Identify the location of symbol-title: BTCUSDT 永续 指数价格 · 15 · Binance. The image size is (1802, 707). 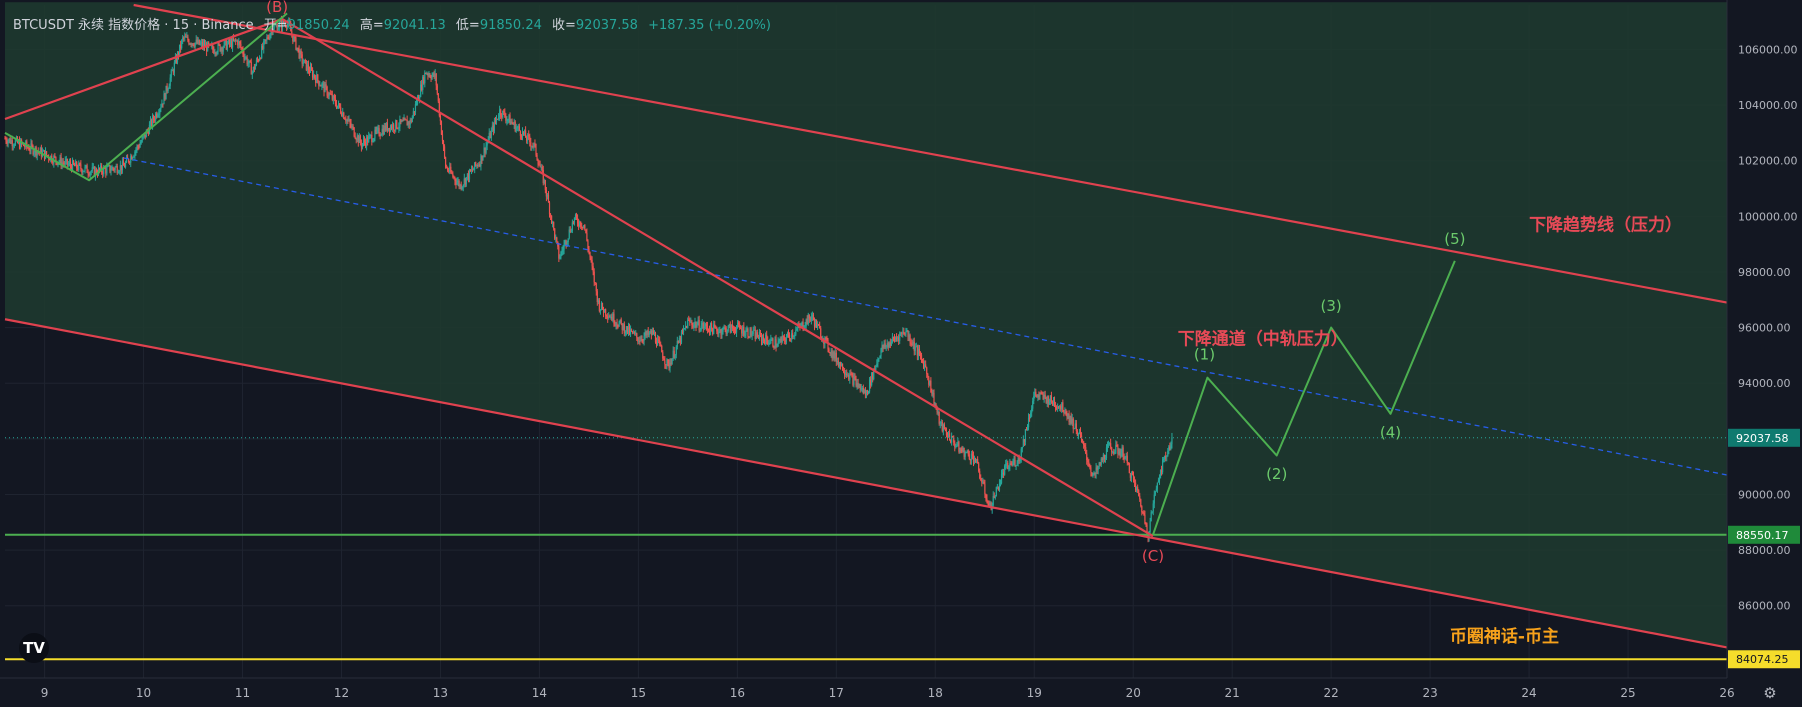
(133, 25).